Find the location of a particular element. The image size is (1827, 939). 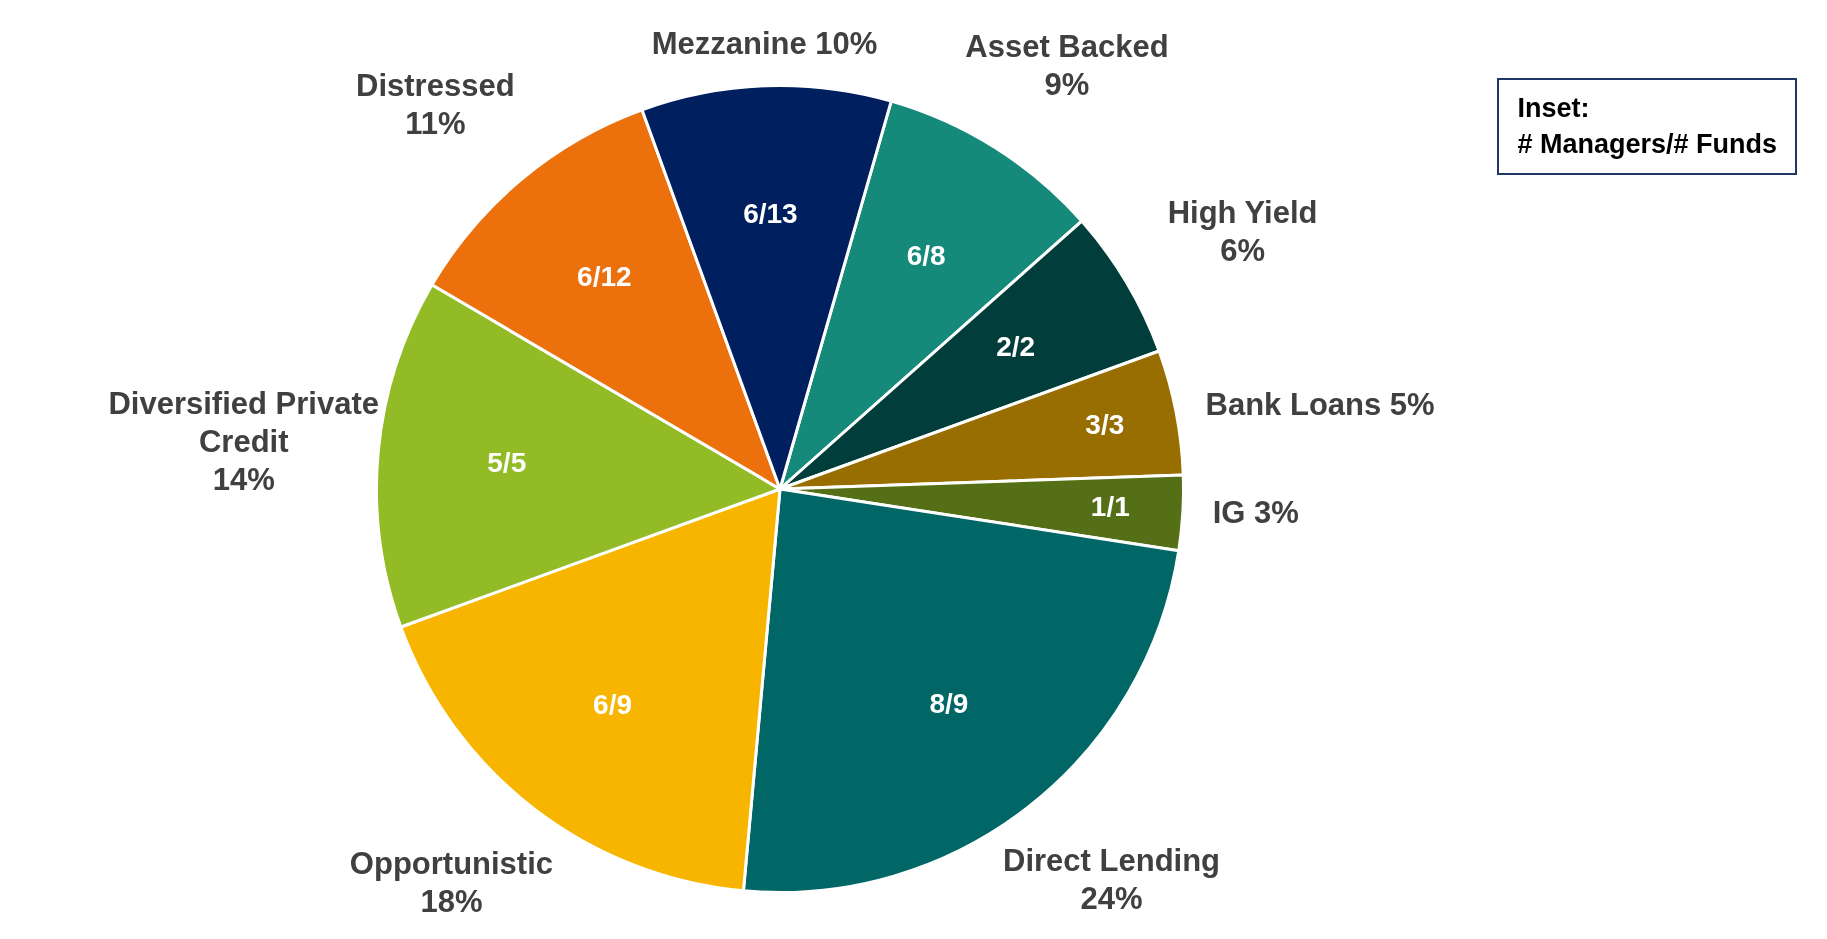

text: 5/5 is located at coordinates (507, 462).